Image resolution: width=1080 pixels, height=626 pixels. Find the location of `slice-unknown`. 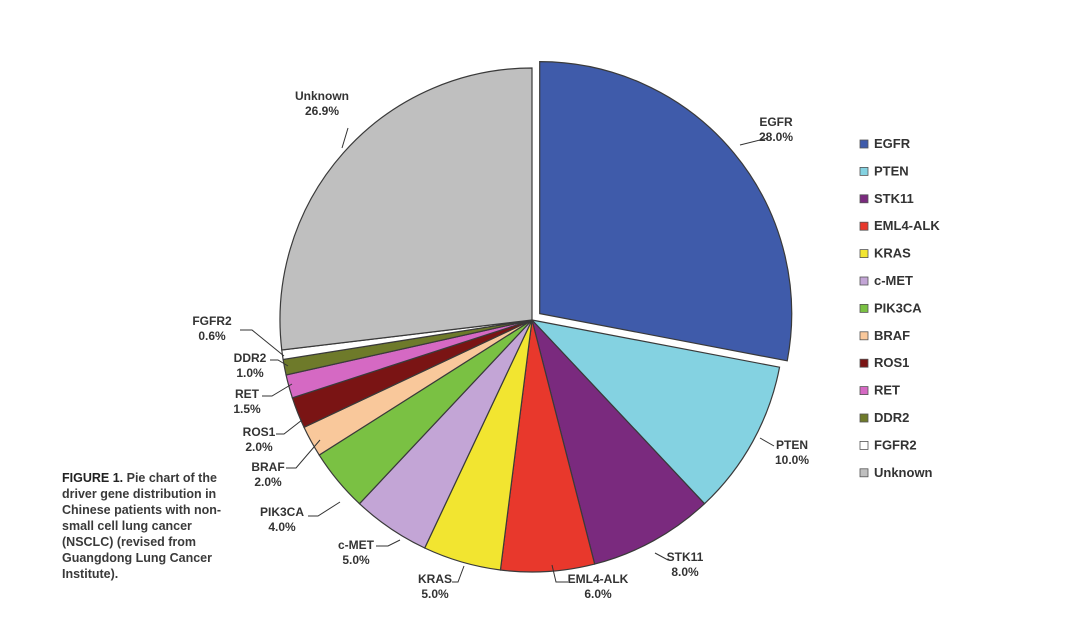

slice-unknown is located at coordinates (406, 209).